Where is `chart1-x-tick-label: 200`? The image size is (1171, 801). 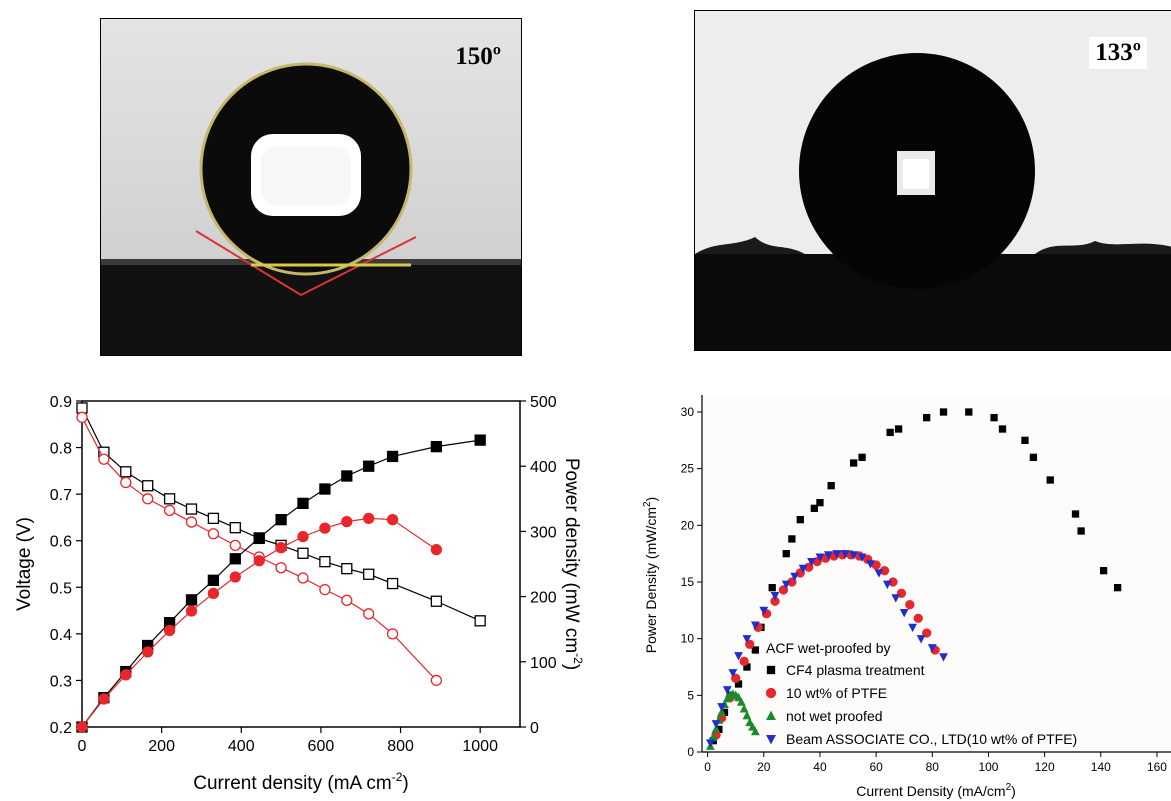
chart1-x-tick-label: 200 is located at coordinates (161, 746).